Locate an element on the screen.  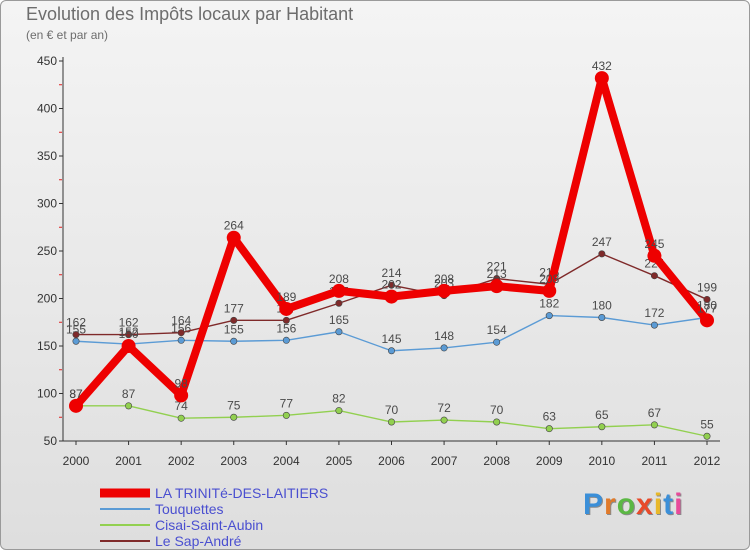
data-label-1: 154 is located at coordinates (497, 330).